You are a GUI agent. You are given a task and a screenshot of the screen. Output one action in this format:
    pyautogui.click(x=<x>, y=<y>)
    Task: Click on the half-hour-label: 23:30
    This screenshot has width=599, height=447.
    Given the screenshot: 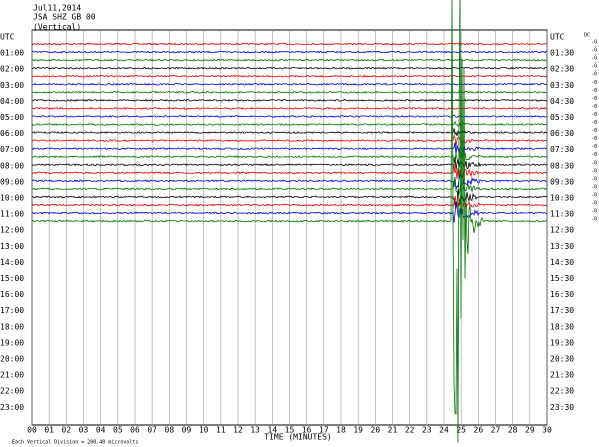 What is the action you would take?
    pyautogui.click(x=562, y=407)
    